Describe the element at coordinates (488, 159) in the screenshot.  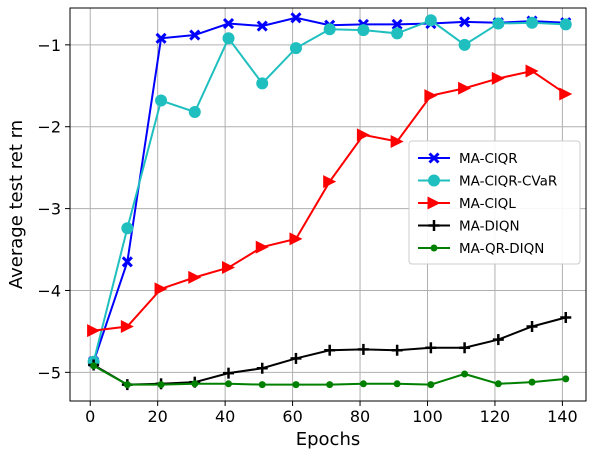
I see `legend-label: MA-ClQR` at that location.